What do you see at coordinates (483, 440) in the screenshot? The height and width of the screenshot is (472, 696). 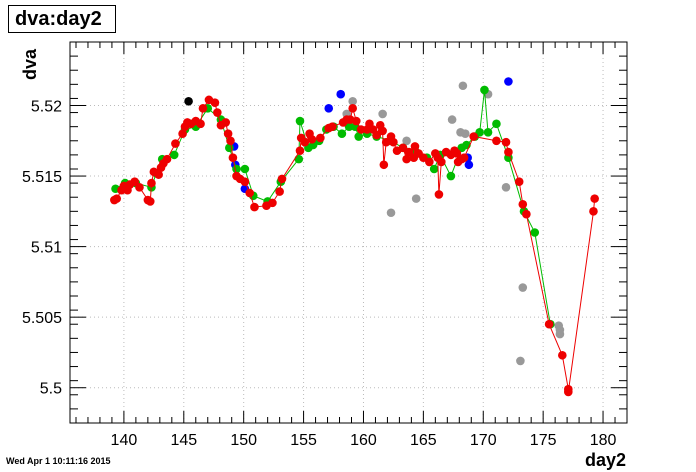 I see `x-tick-label: 170` at bounding box center [483, 440].